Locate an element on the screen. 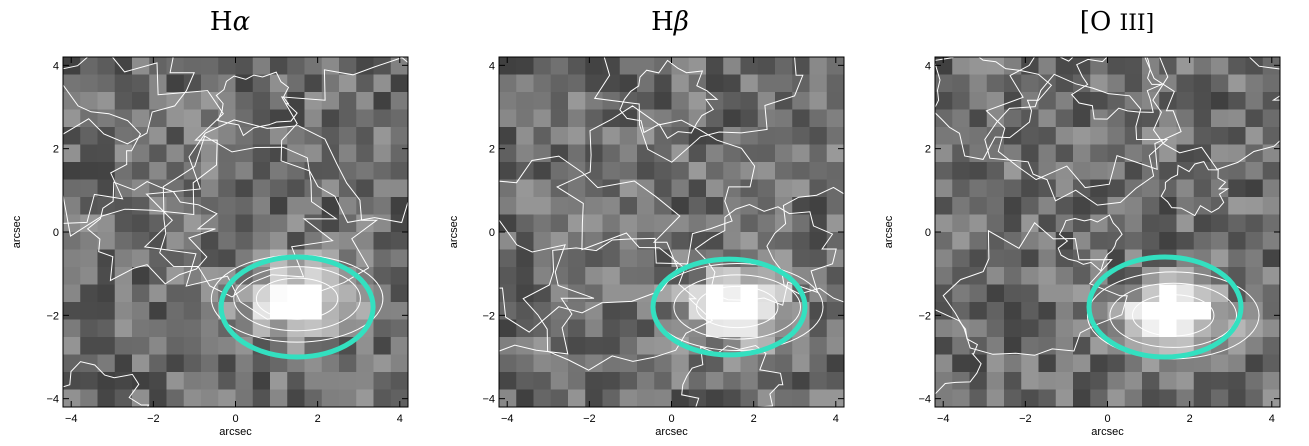 The width and height of the screenshot is (1309, 446). highlight-ellipse is located at coordinates (1165, 307).